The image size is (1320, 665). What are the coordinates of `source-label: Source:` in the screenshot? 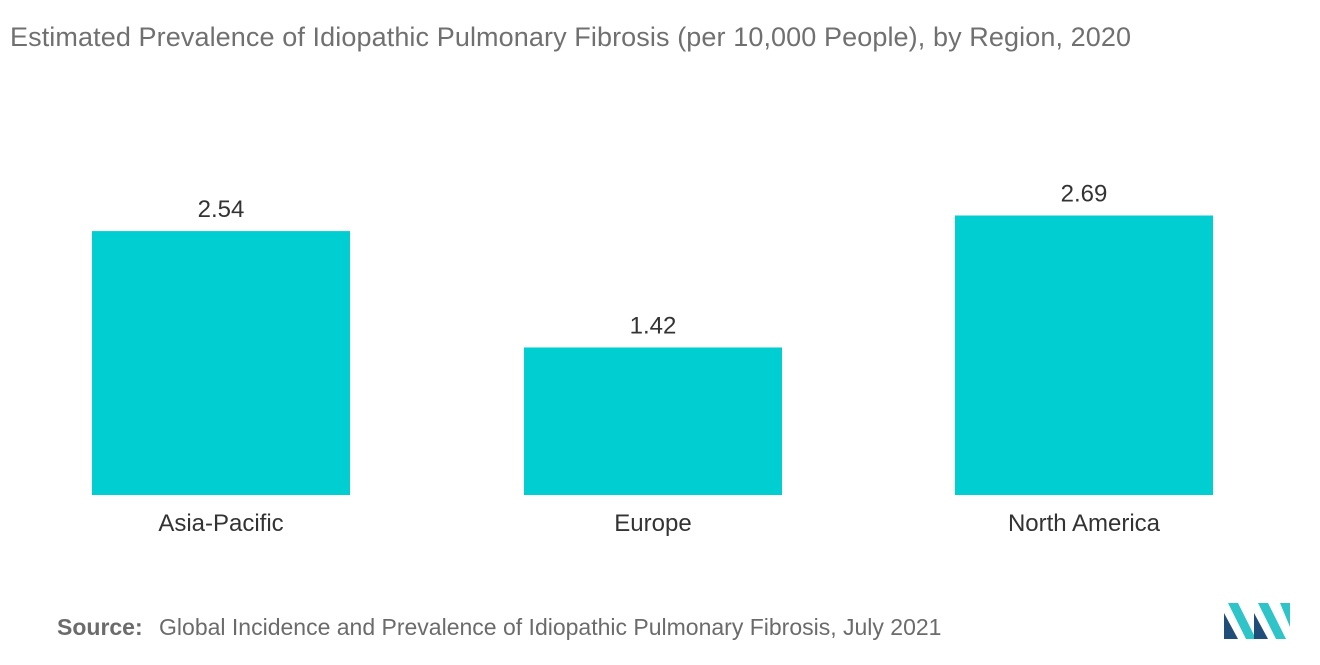 It's located at (100, 627).